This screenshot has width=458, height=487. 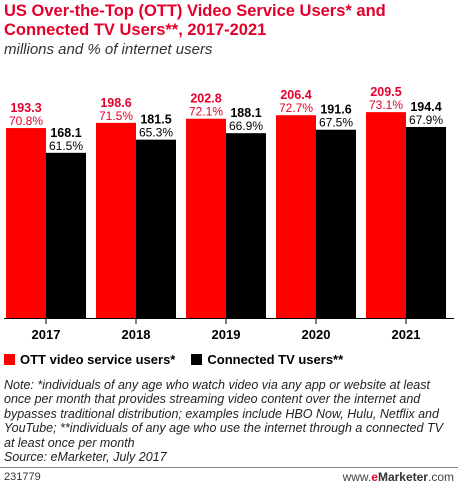 What do you see at coordinates (406, 334) in the screenshot?
I see `x-tick-label-2021: 2021` at bounding box center [406, 334].